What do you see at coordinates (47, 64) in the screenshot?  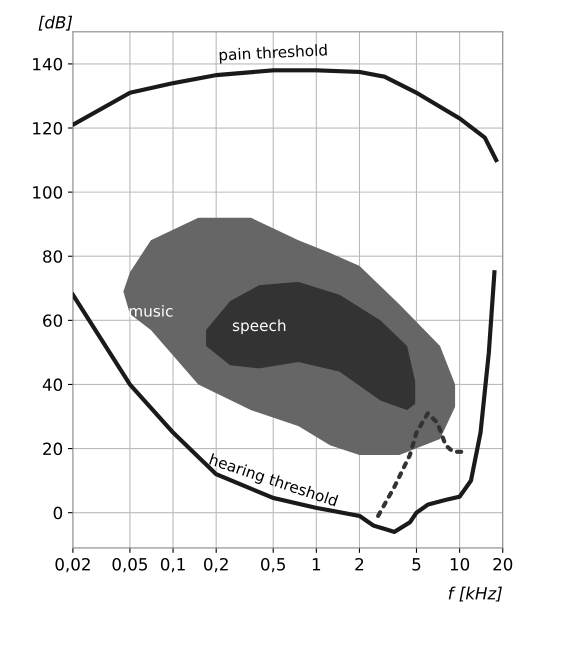 I see `y-tick-label: 140` at bounding box center [47, 64].